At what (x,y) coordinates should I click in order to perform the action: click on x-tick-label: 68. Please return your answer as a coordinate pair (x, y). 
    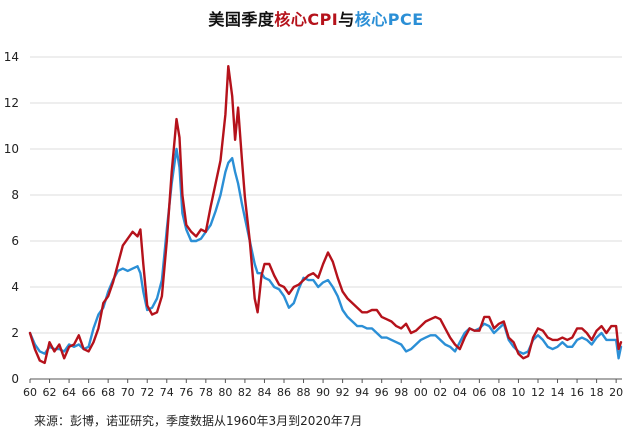
    Looking at the image, I should click on (108, 392).